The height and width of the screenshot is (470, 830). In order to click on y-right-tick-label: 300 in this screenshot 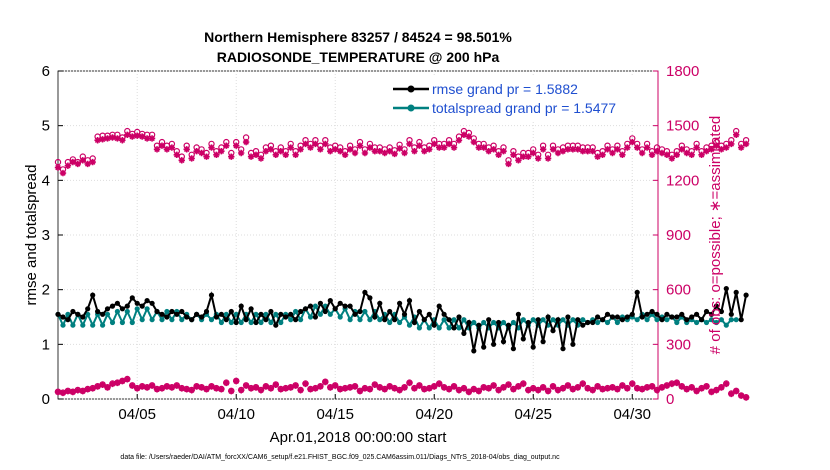, I will do `click(678, 344)`.